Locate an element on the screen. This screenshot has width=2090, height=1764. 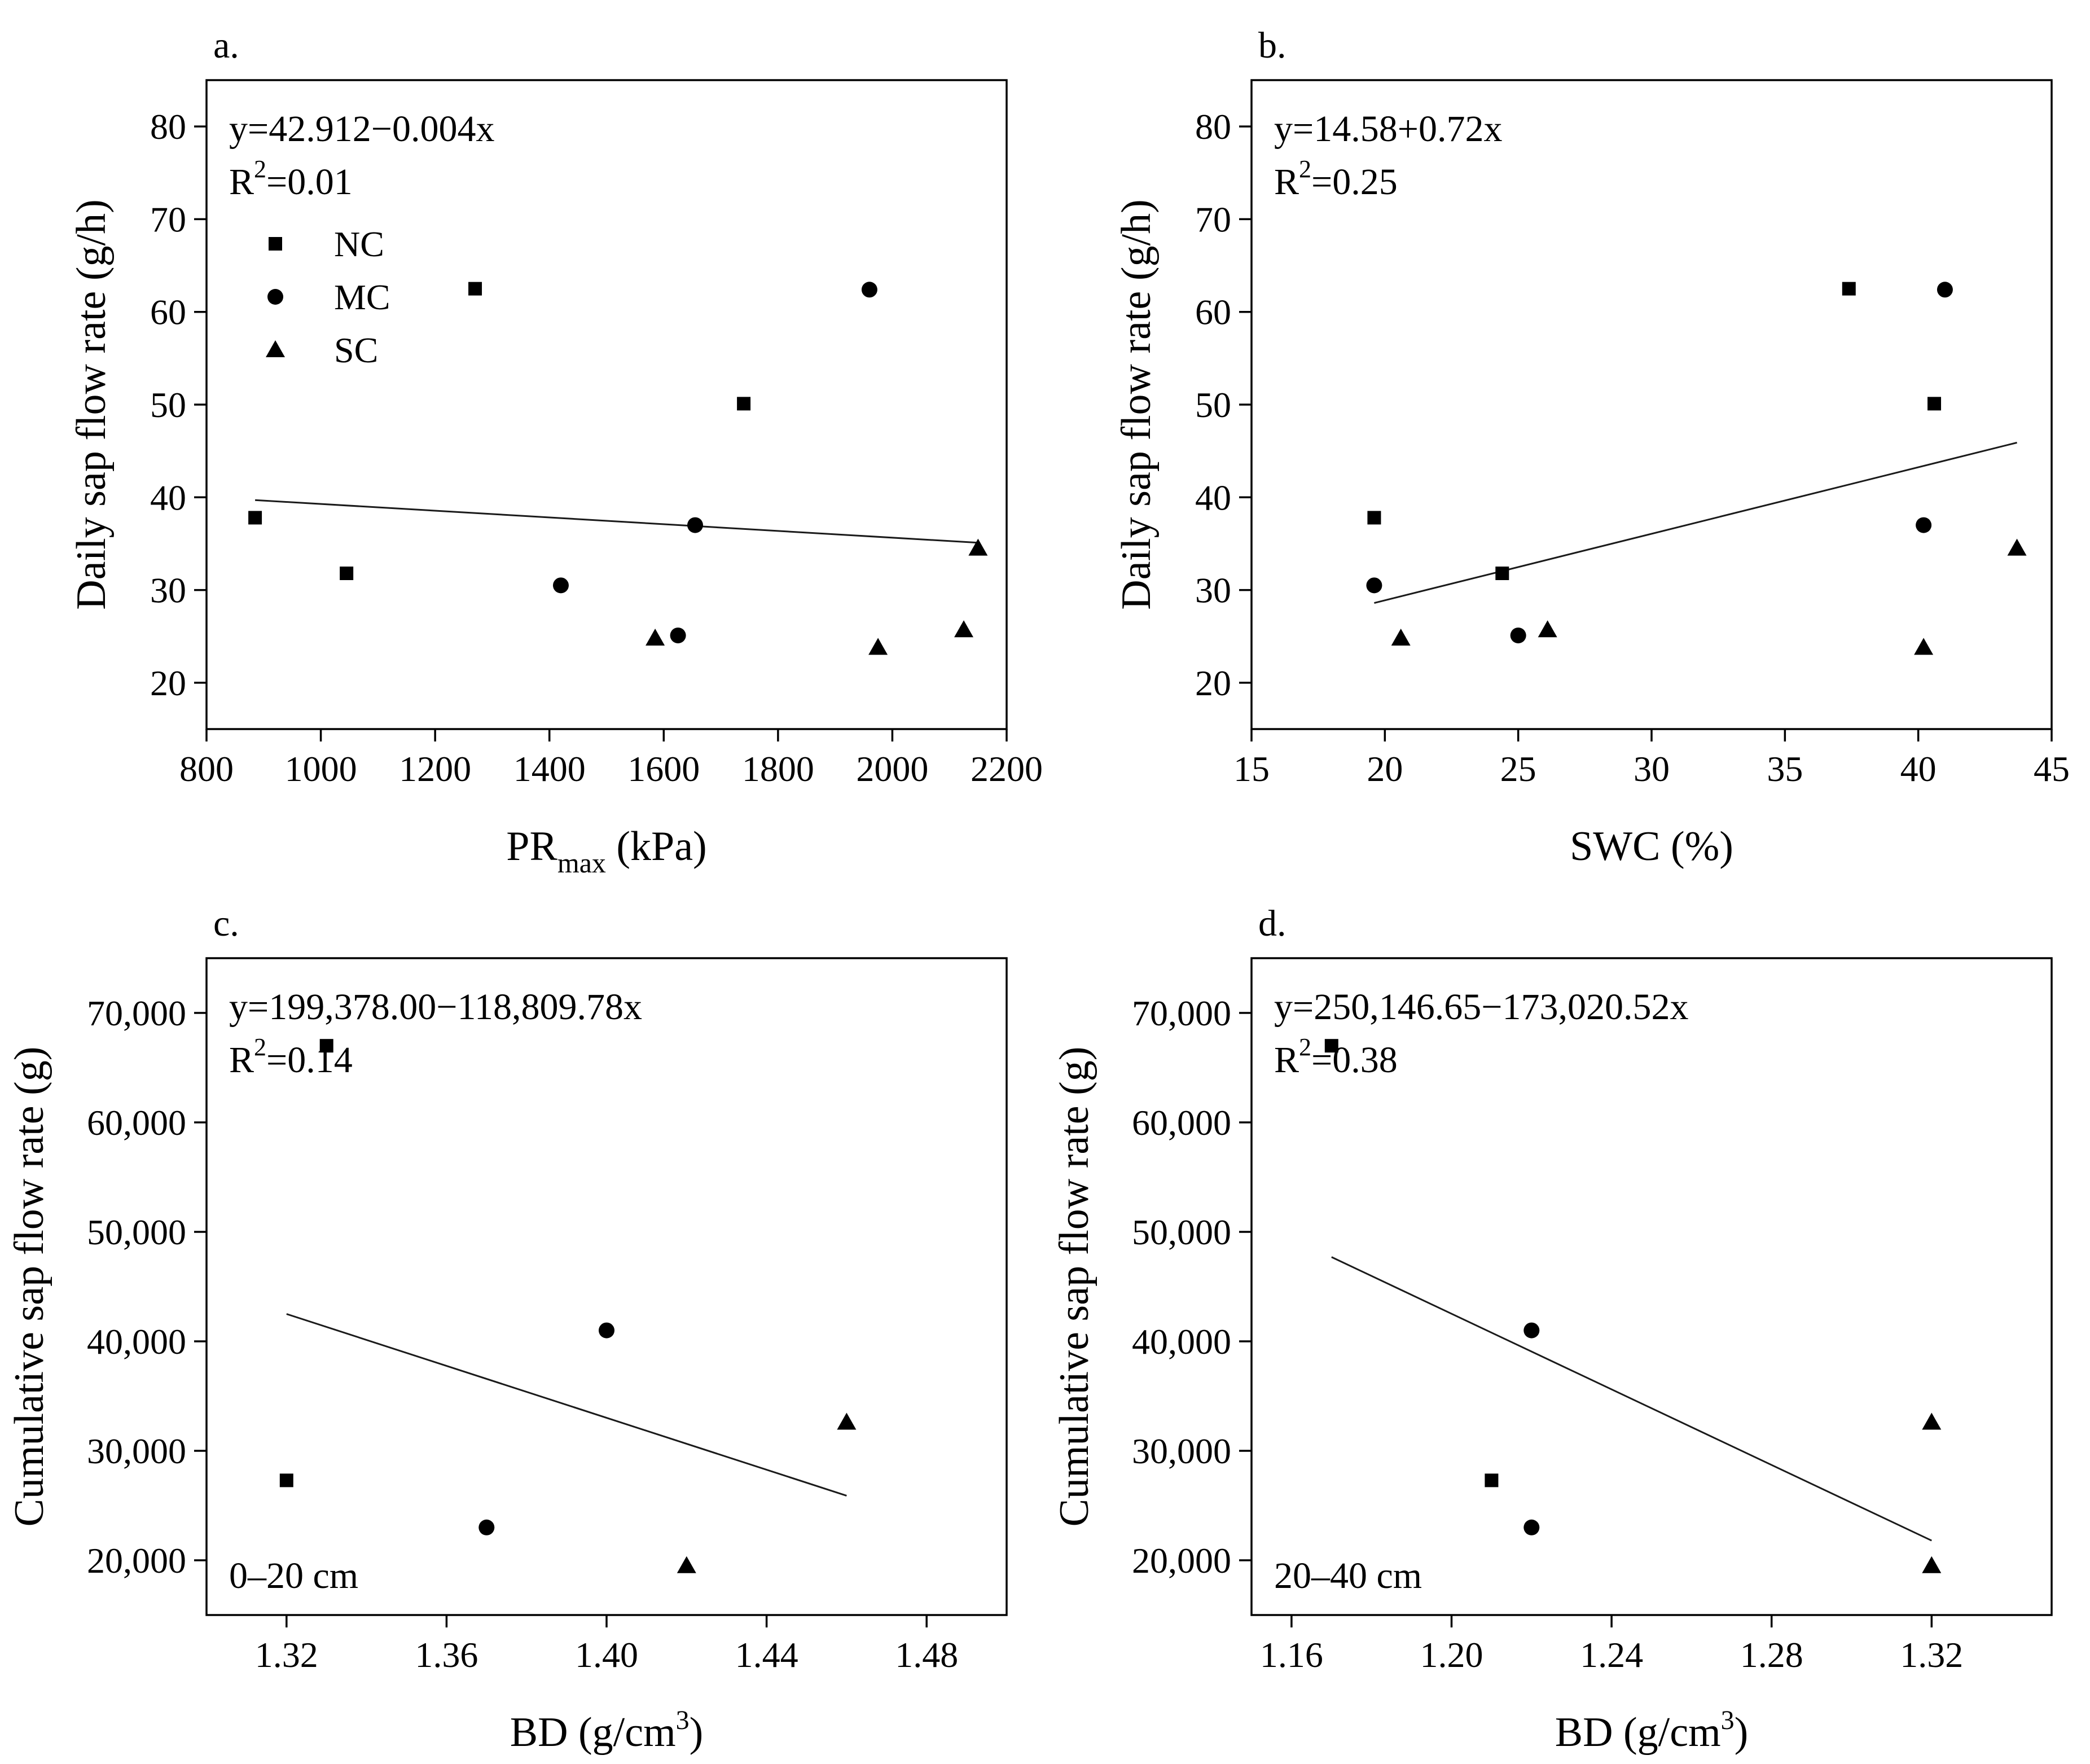
legend-label-mc: MC is located at coordinates (362, 297).